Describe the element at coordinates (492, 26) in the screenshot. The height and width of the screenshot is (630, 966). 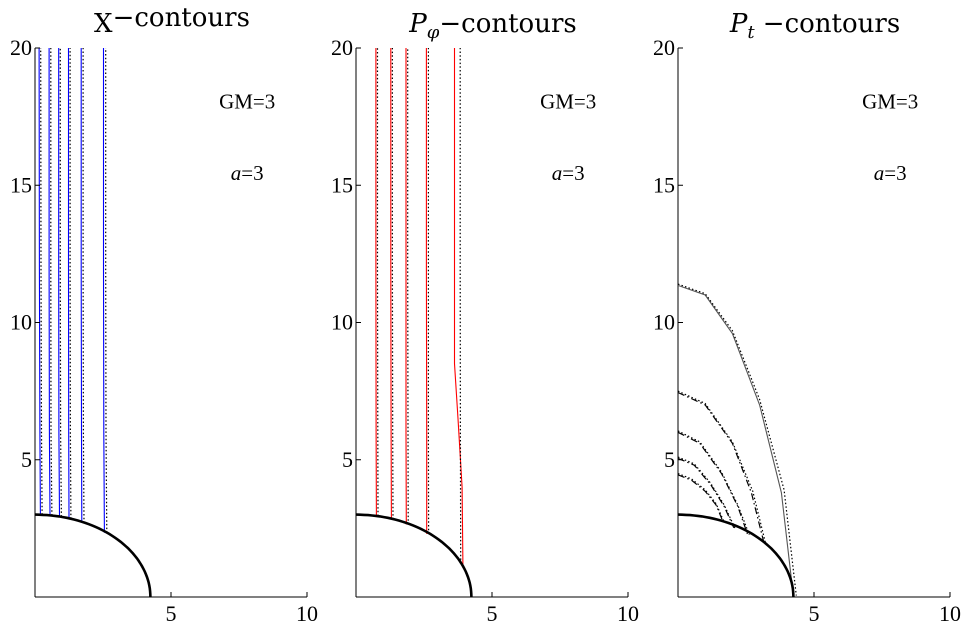
I see `panel-title: Pφ−contours` at that location.